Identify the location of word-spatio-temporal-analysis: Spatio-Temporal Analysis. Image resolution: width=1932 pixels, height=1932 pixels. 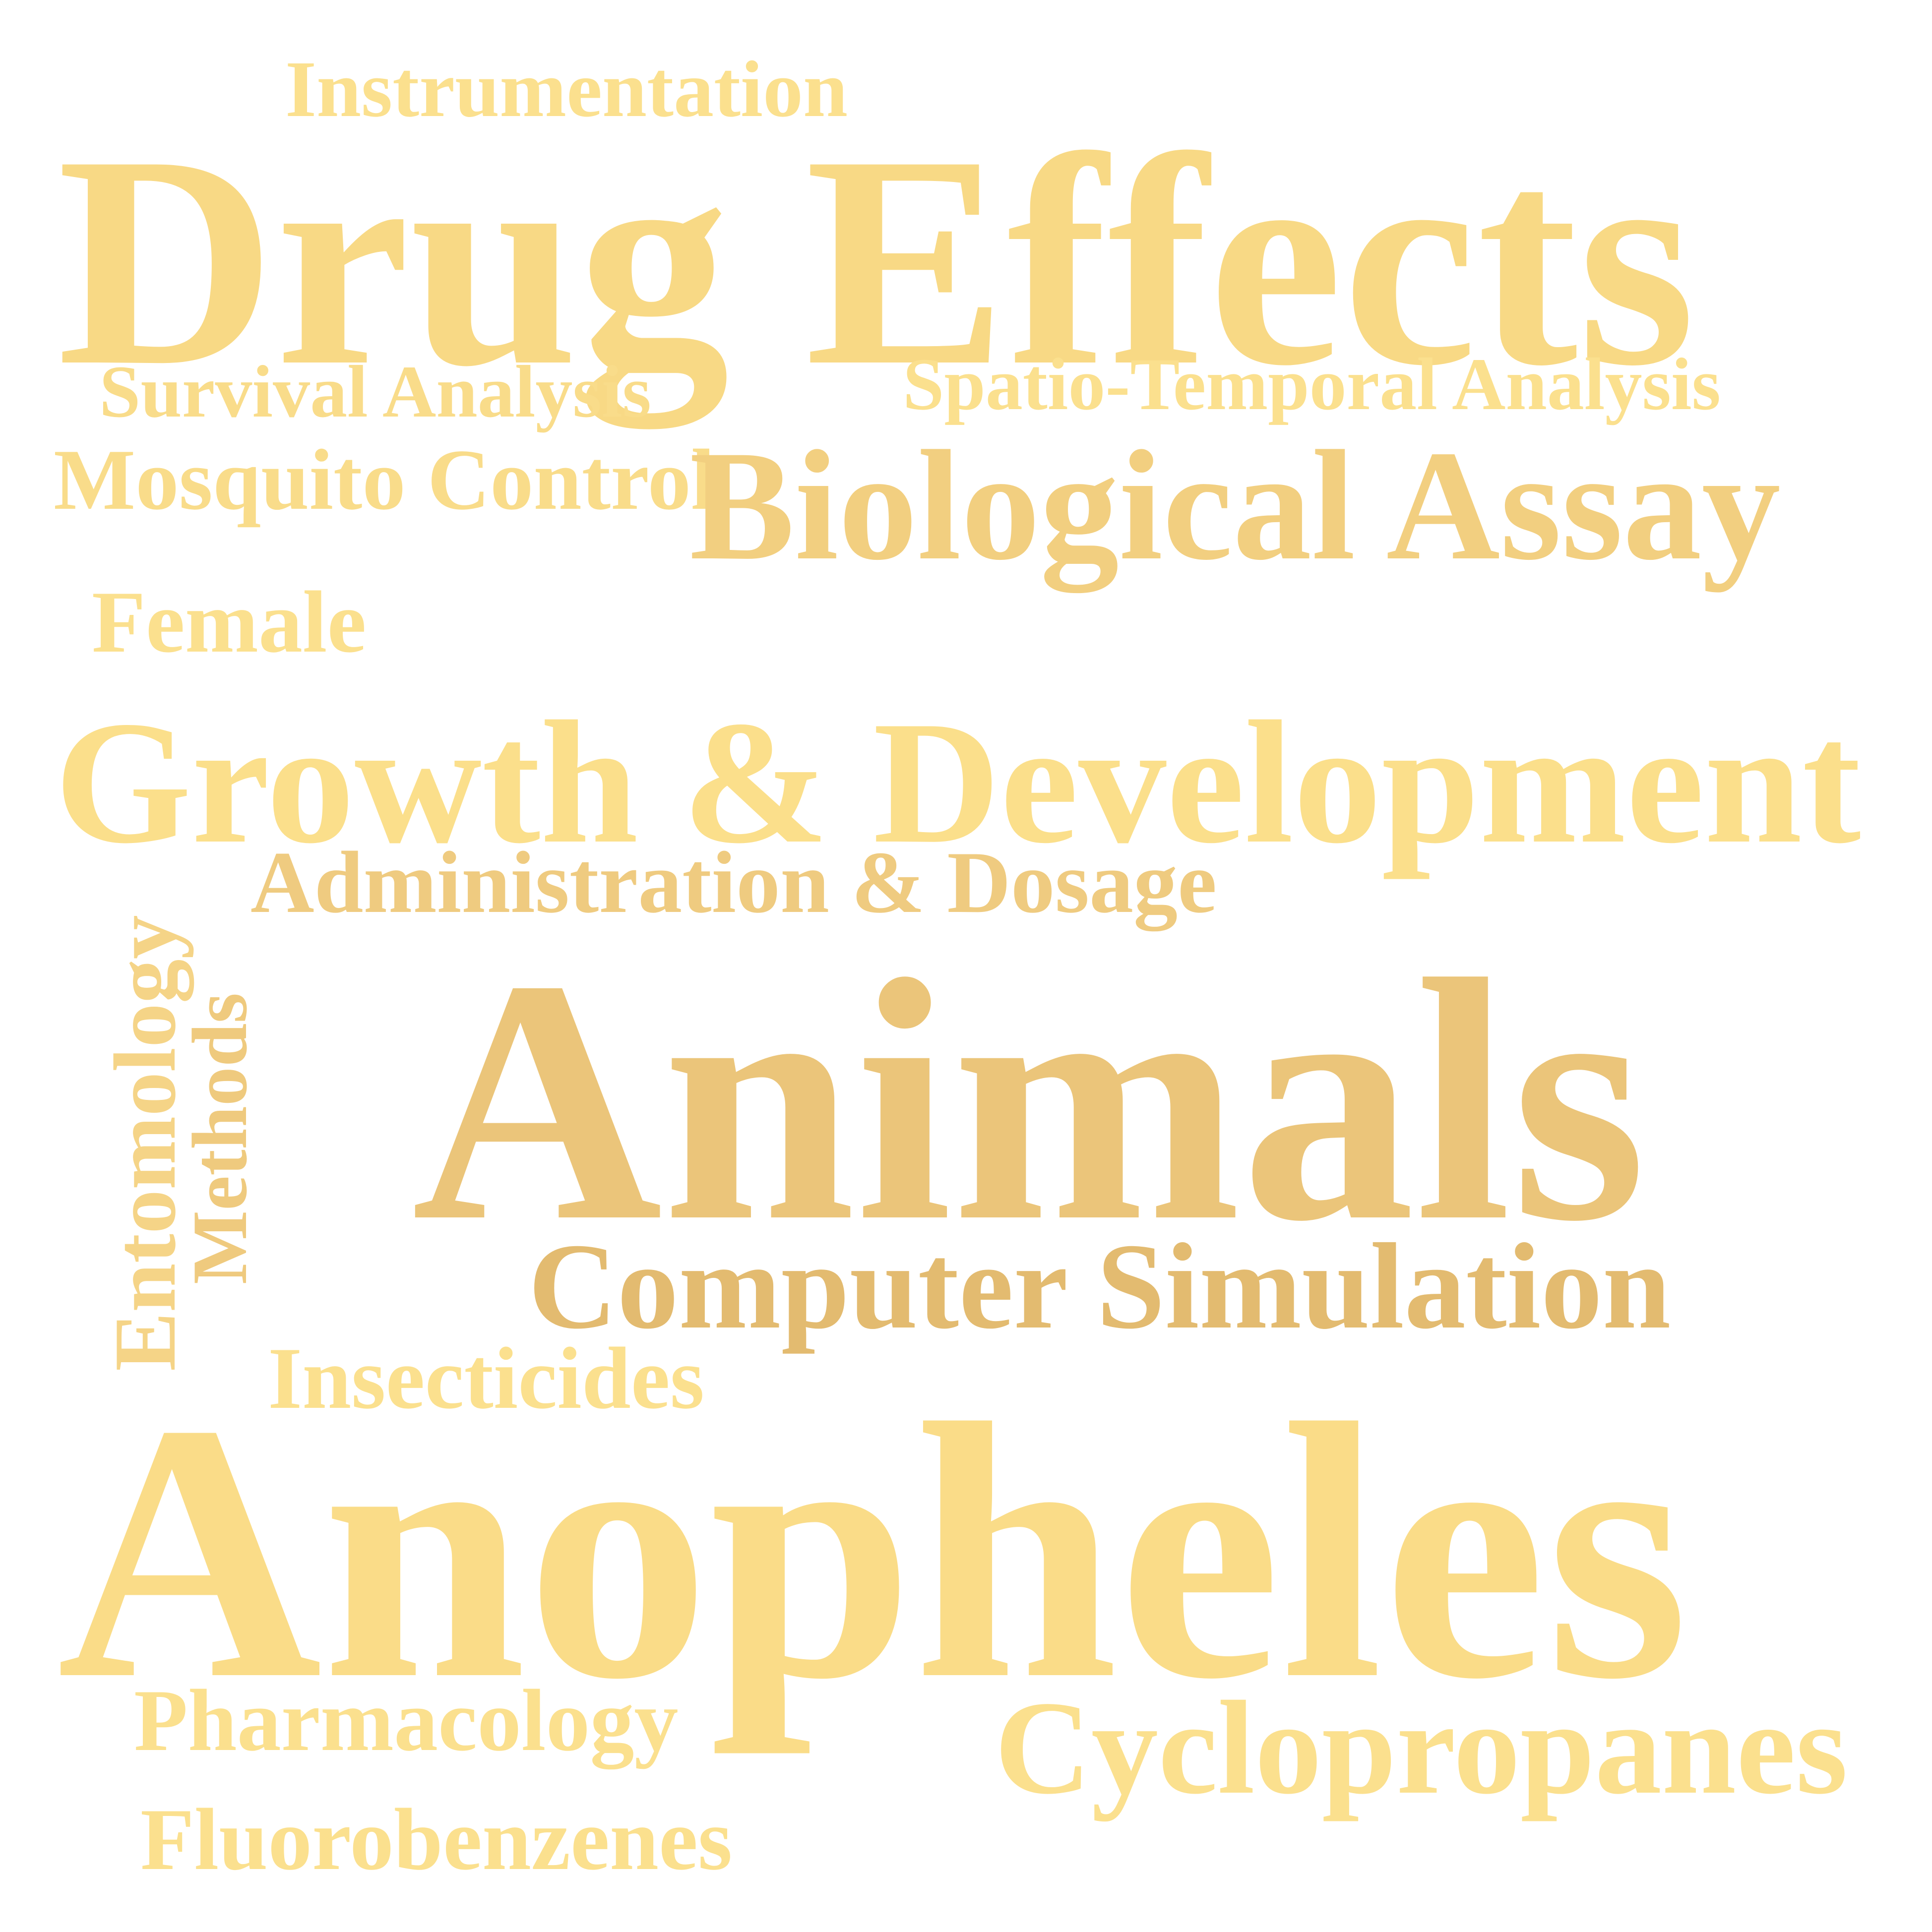
(1312, 384).